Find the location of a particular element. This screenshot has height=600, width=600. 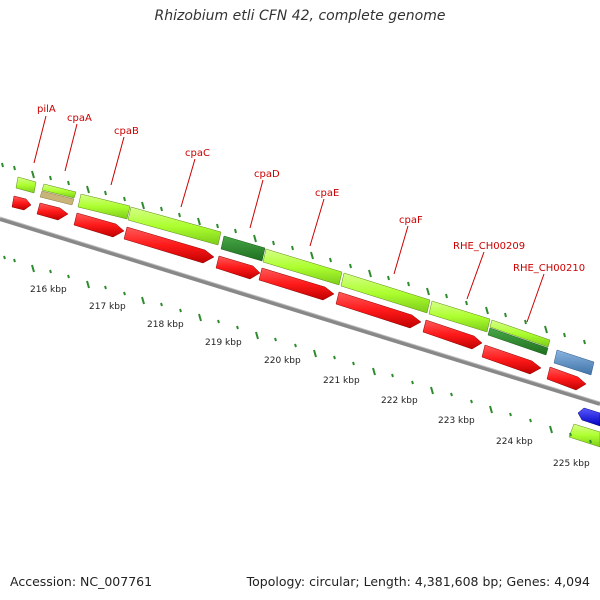

accession-text: Accession: NC_007761 is located at coordinates (81, 581).